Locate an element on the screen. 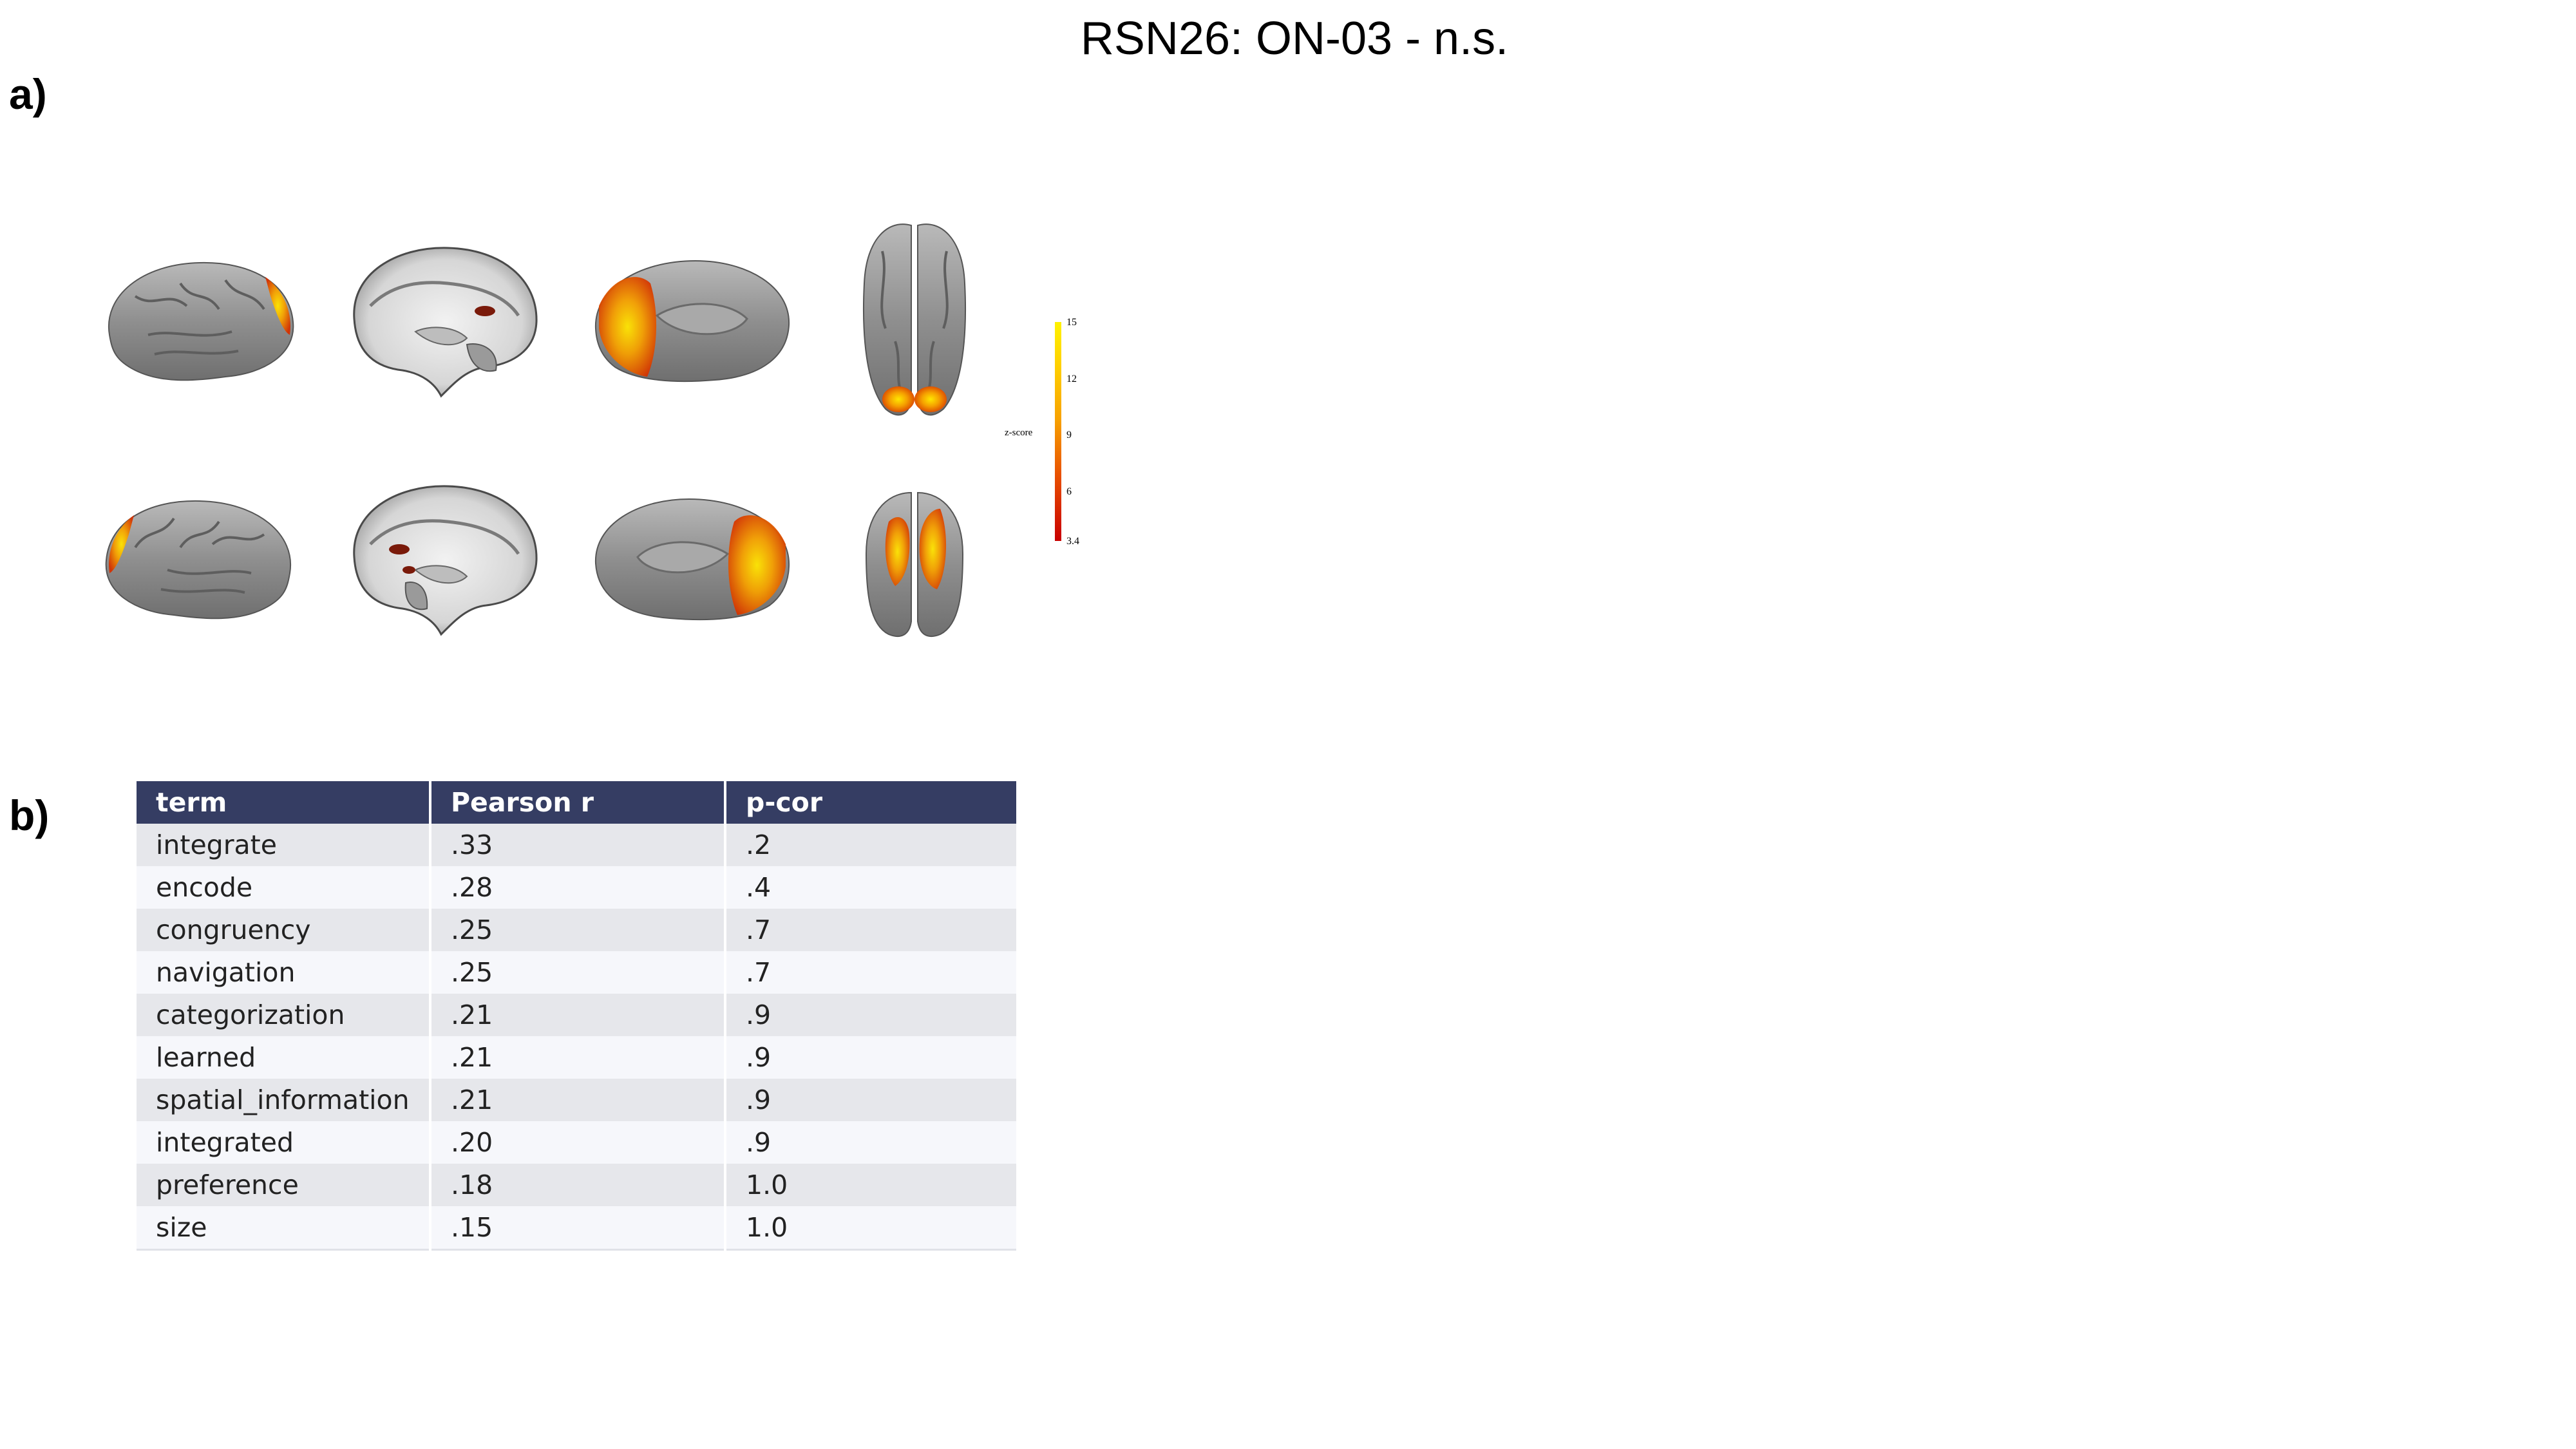 This screenshot has height=1449, width=2576. table-row: navigation .25 .7 is located at coordinates (576, 973).